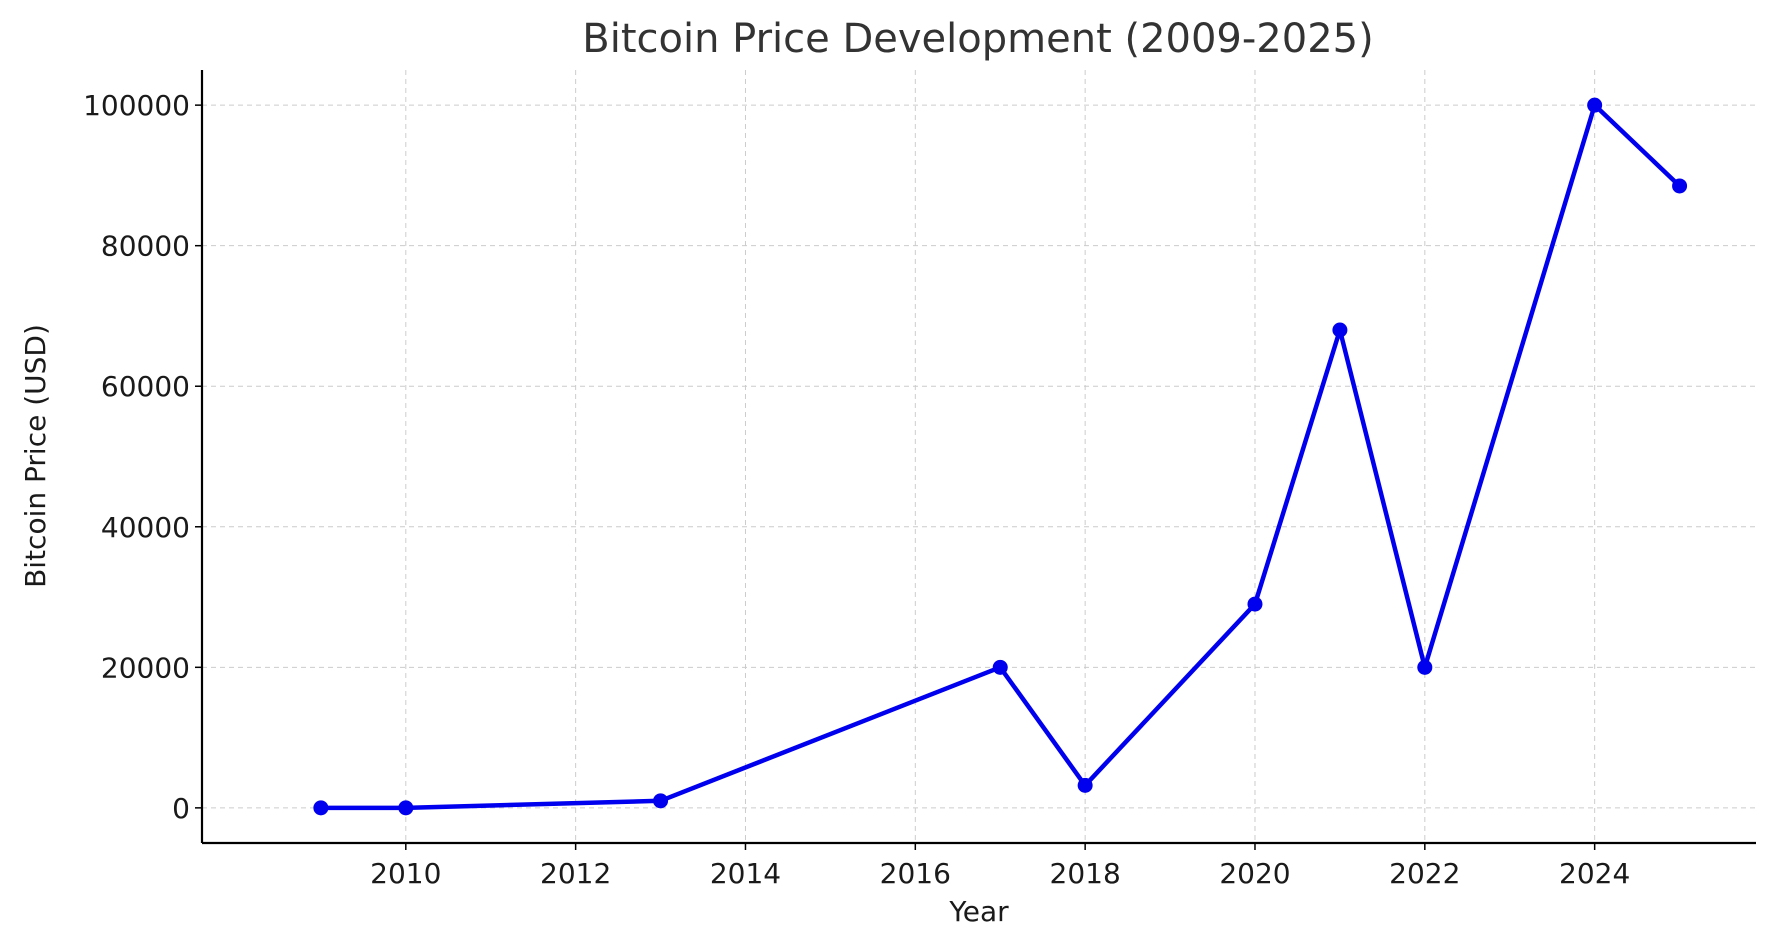  What do you see at coordinates (1424, 873) in the screenshot?
I see `x-tick-label: 2022` at bounding box center [1424, 873].